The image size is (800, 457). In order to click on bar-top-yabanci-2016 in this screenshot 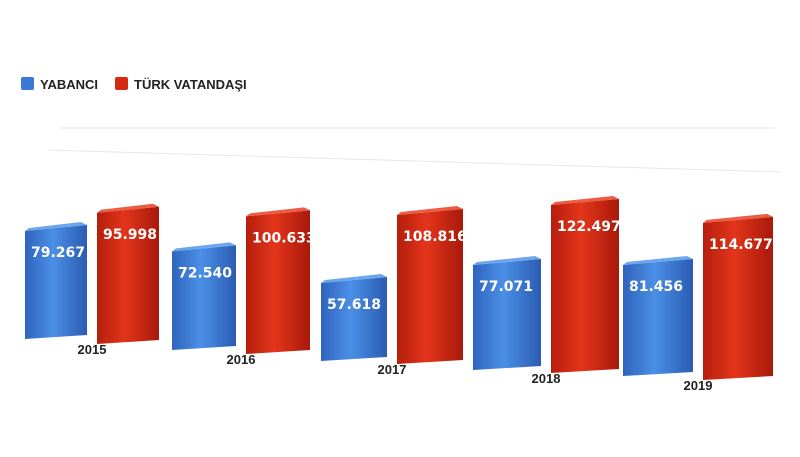, I will do `click(204, 247)`.